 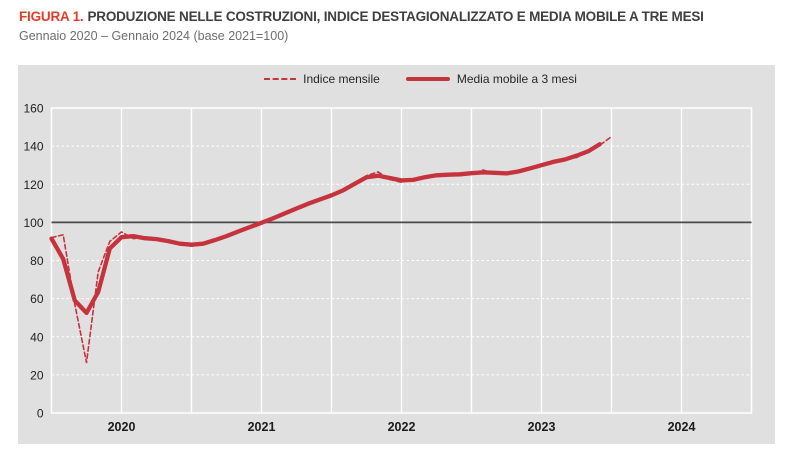 I want to click on y-axis-label: 160, so click(x=33, y=109).